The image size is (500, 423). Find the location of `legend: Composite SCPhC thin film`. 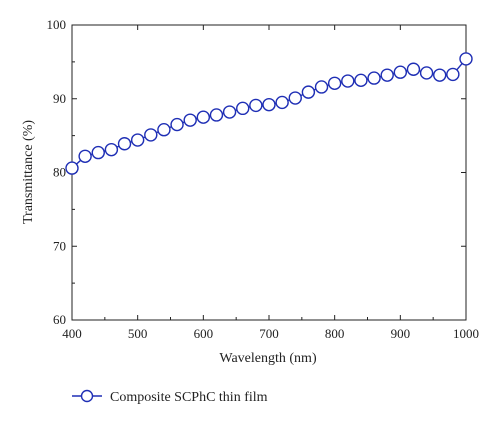

legend: Composite SCPhC thin film is located at coordinates (170, 397).